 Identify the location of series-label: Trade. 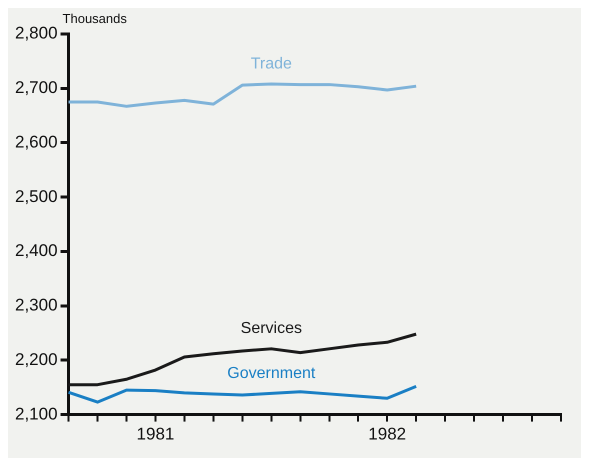
(271, 63).